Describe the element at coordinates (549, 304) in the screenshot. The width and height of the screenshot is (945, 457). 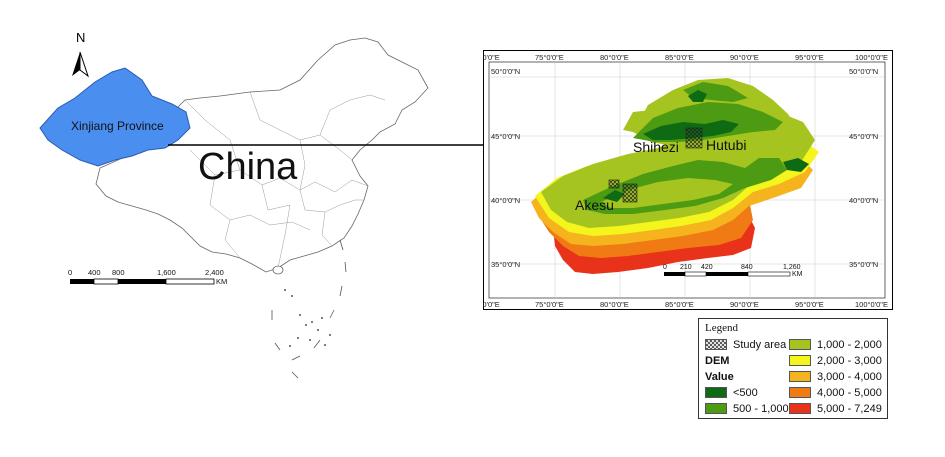
I see `bottom-lon-label-1: 75°0'0"E` at that location.